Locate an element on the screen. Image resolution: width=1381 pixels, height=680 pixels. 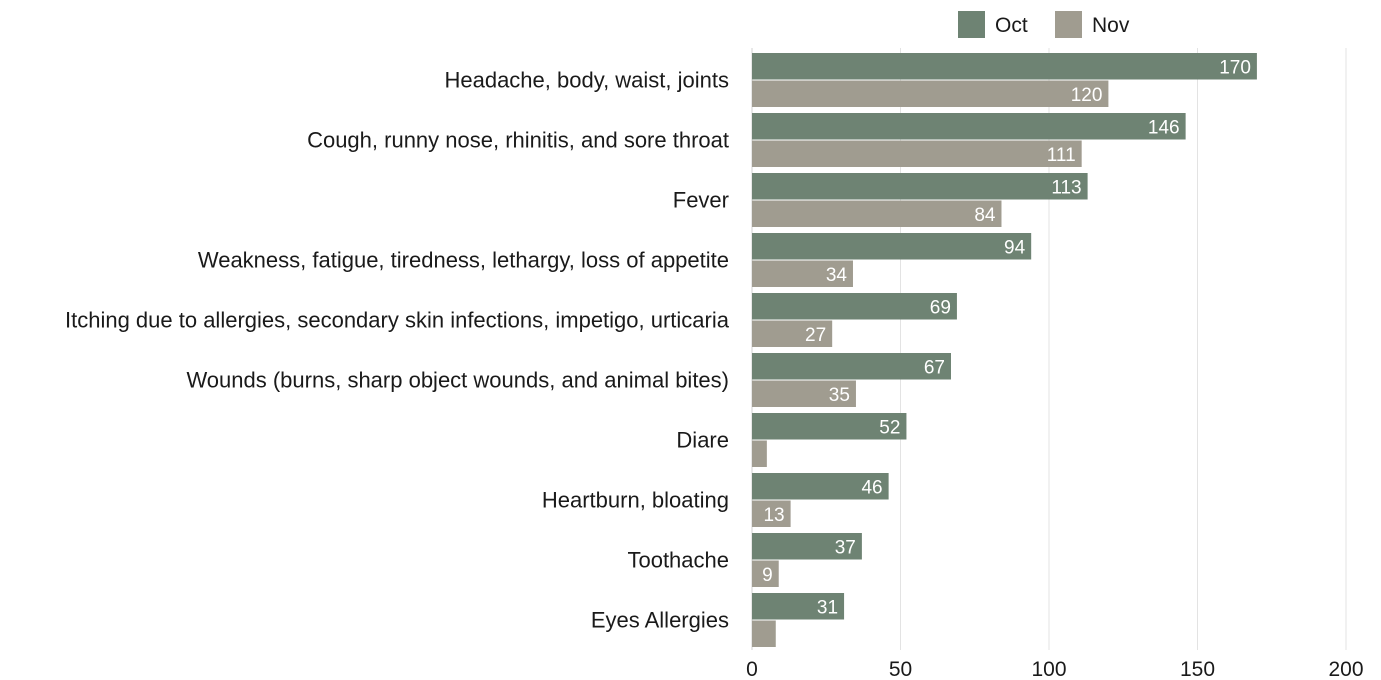
legend: Oct Nov is located at coordinates (1044, 24).